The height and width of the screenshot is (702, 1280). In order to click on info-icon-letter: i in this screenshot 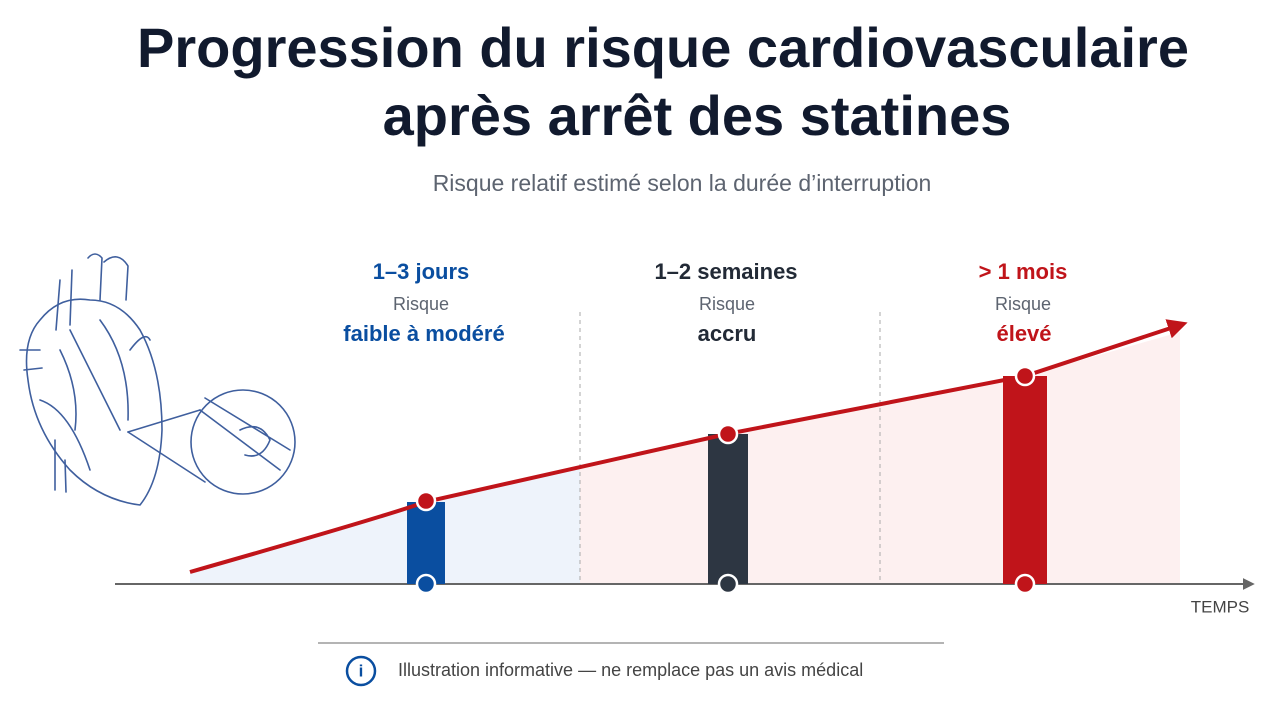, I will do `click(361, 670)`.